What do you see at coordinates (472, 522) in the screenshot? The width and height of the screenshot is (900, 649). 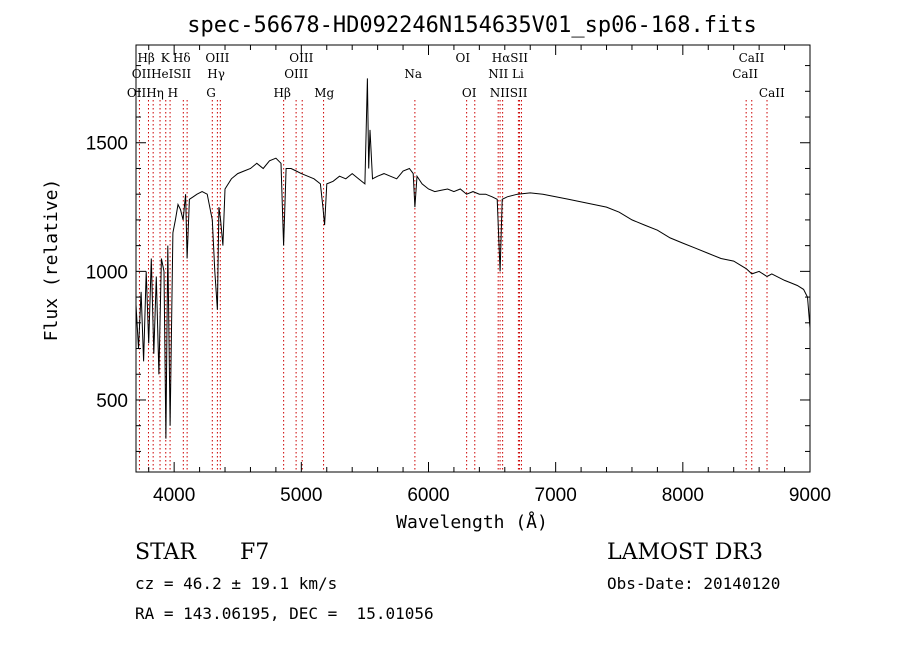 I see `x-axis-label: Wavelength (Å)` at bounding box center [472, 522].